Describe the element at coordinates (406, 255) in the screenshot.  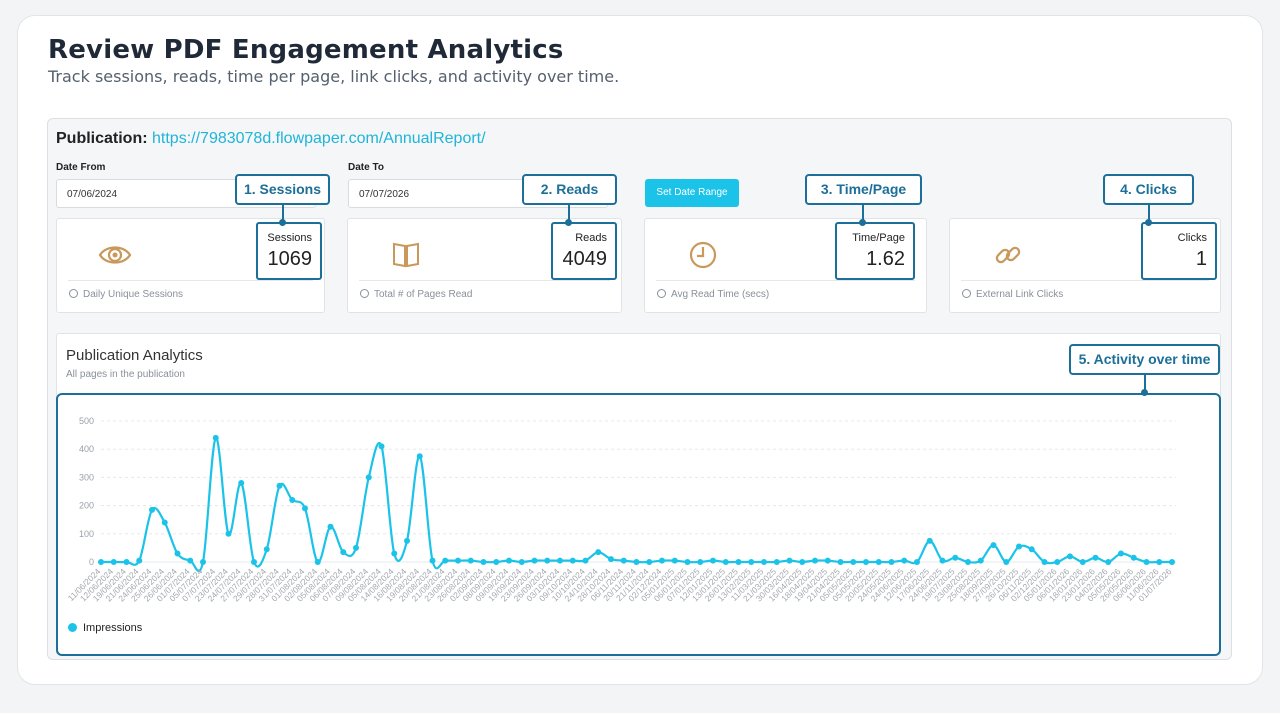
I see `book-icon` at that location.